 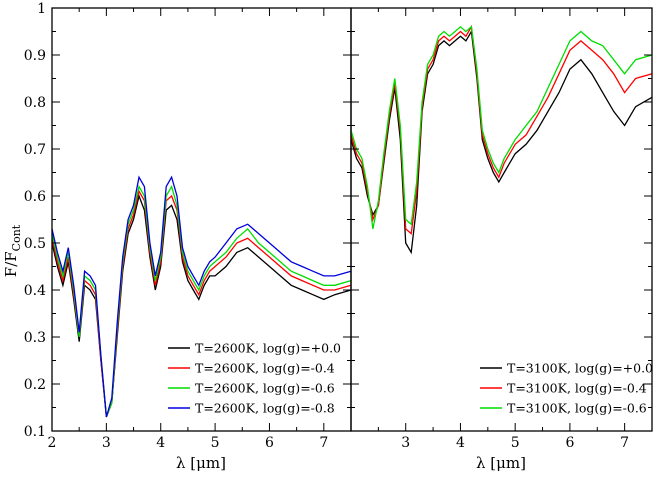 I want to click on y-tick-label: 0.6, so click(x=35, y=197).